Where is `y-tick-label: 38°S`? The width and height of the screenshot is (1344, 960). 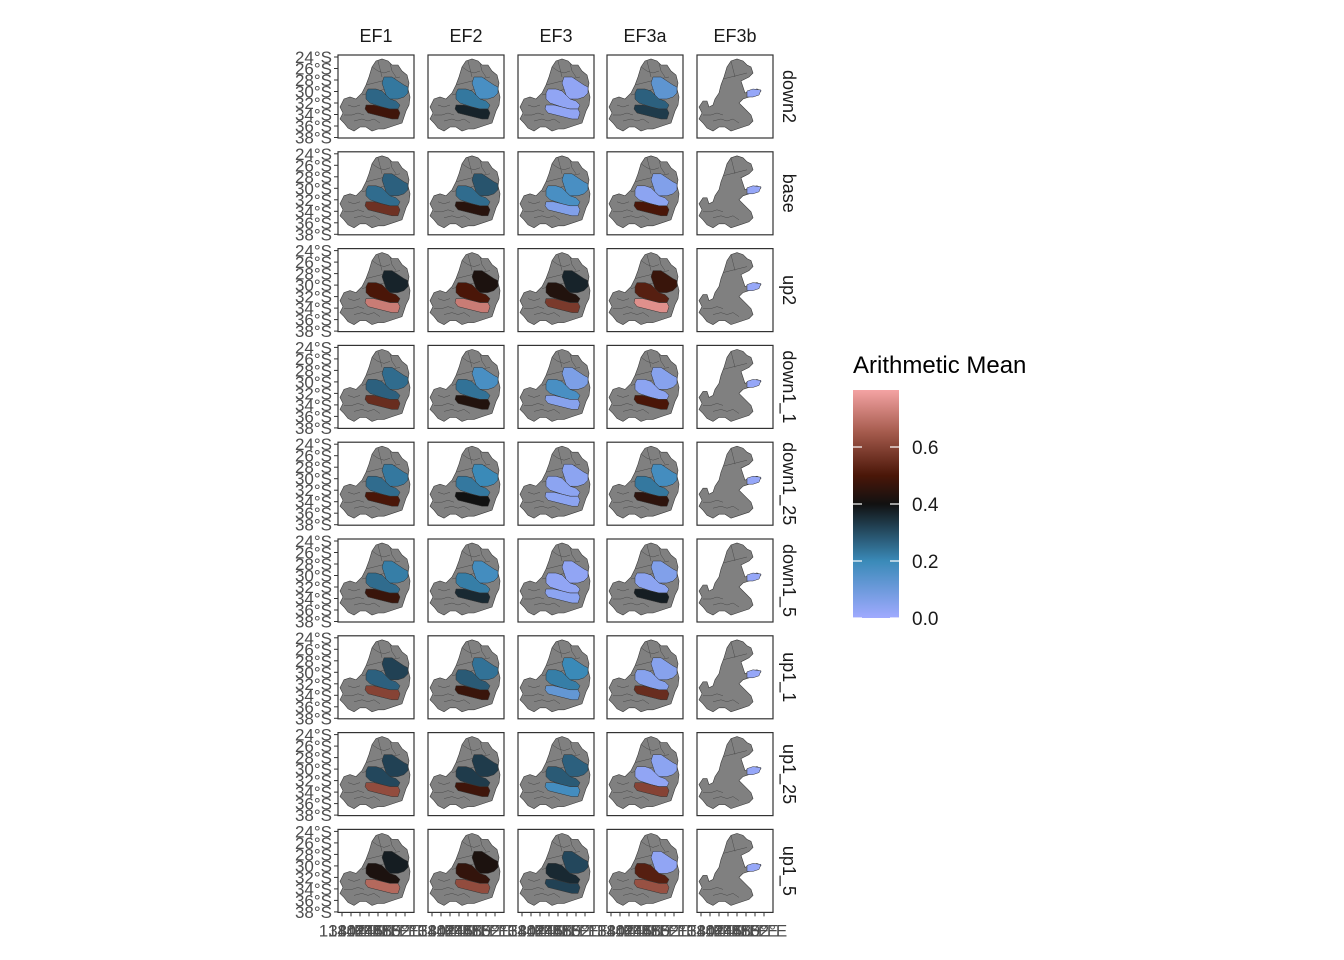 y-tick-label: 38°S is located at coordinates (313, 718).